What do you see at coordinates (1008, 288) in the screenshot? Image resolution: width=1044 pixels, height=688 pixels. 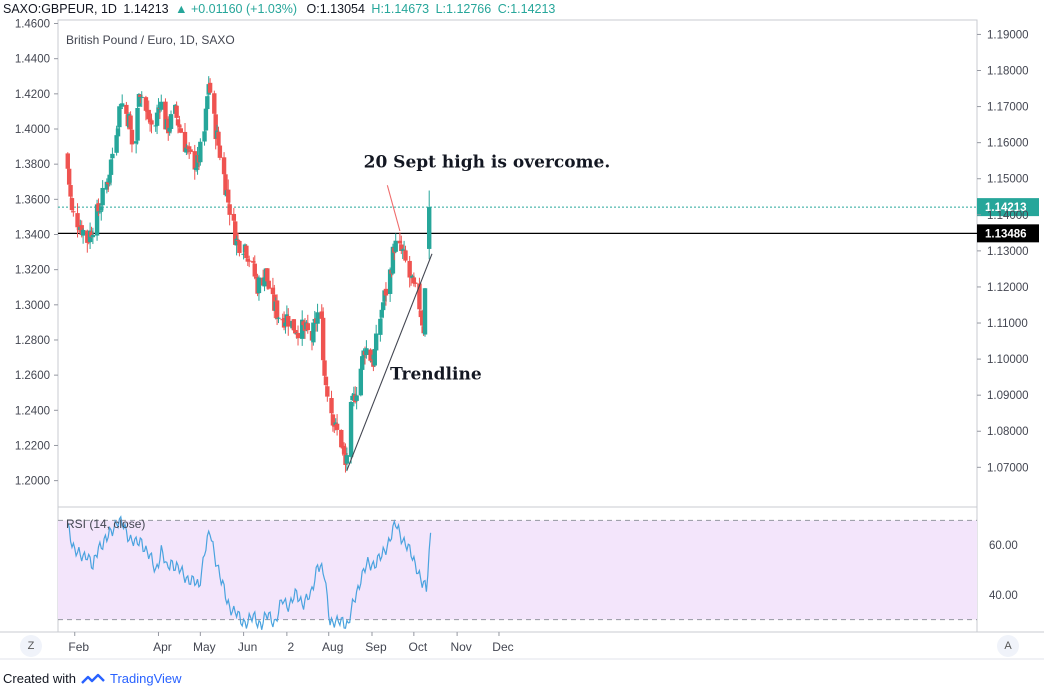 I see `right-axis-label: 1.12000` at bounding box center [1008, 288].